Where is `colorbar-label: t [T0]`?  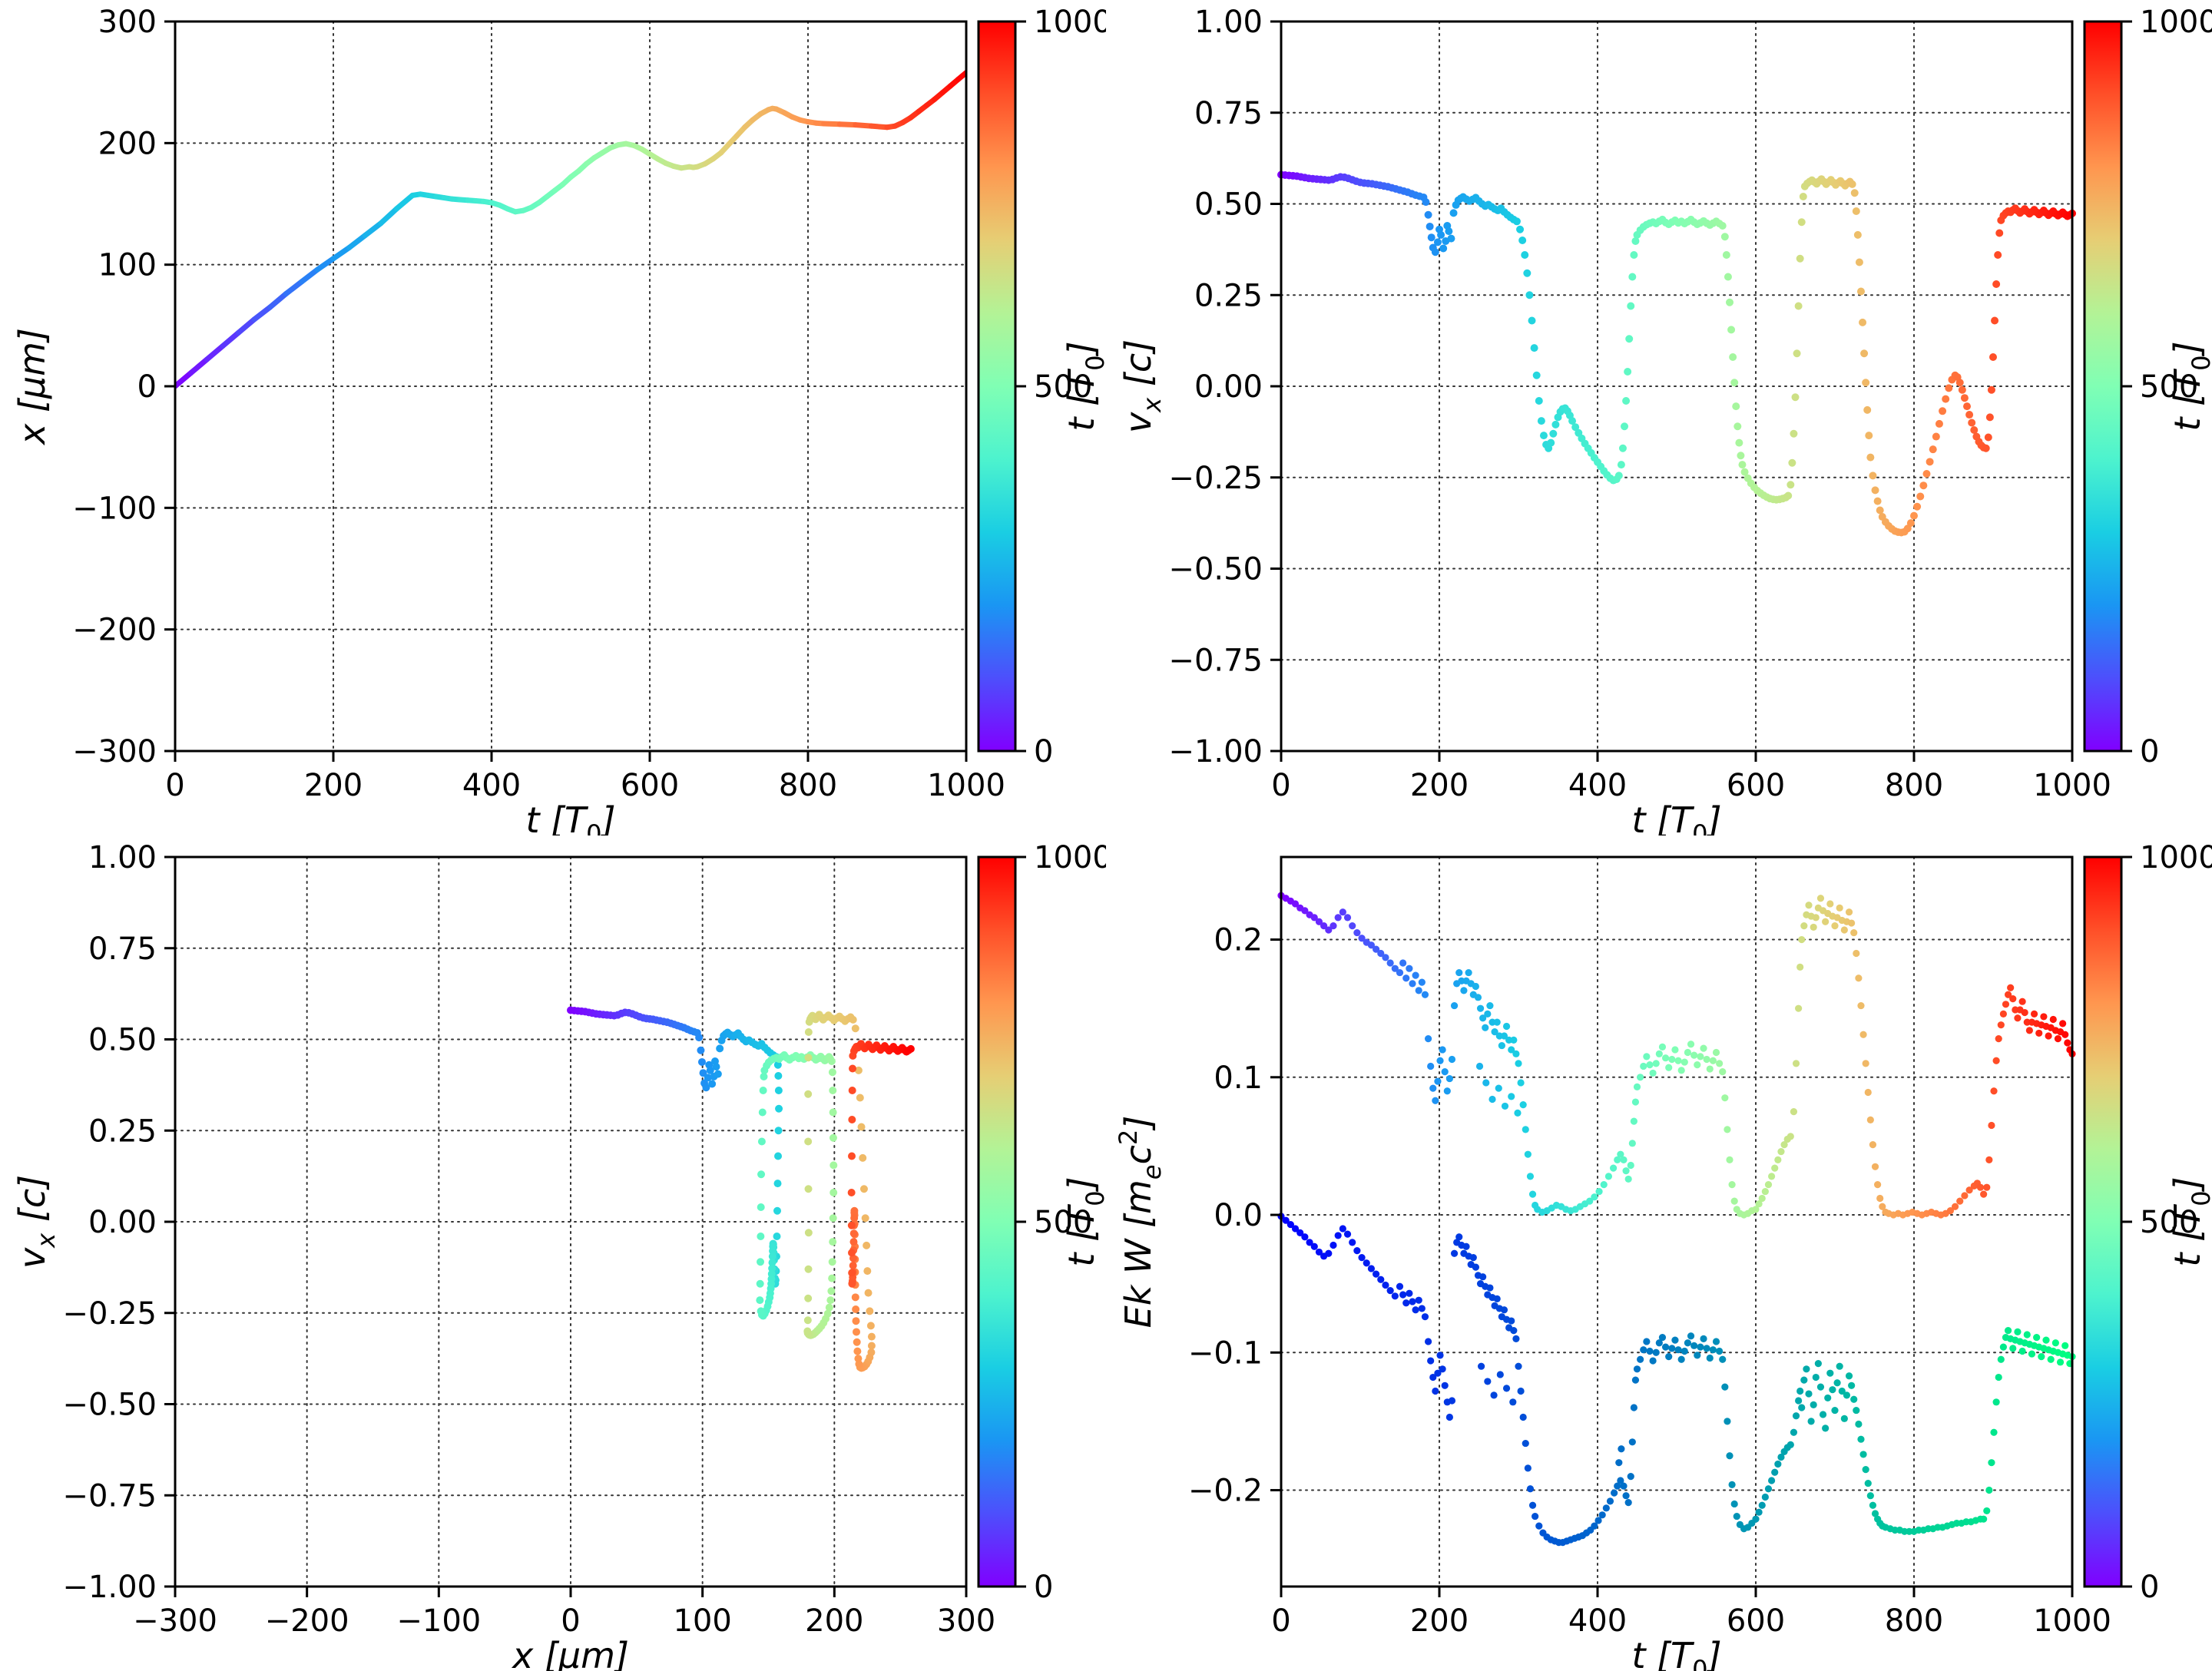
colorbar-label: t [T0] is located at coordinates (1084, 1221).